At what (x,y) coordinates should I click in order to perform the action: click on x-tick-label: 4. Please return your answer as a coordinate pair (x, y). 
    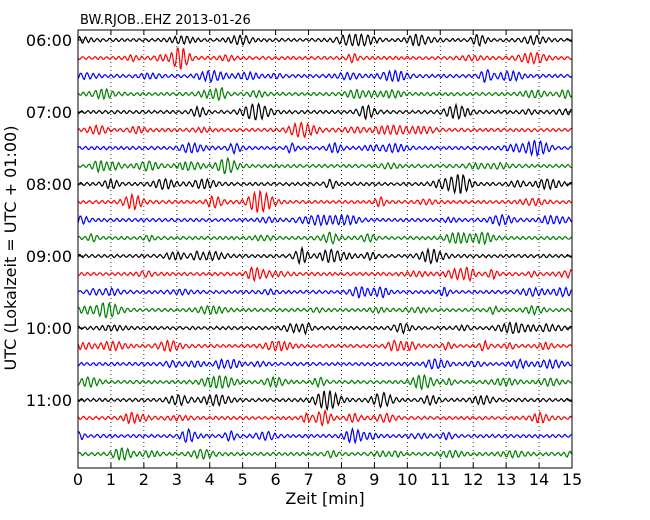
    Looking at the image, I should click on (210, 479).